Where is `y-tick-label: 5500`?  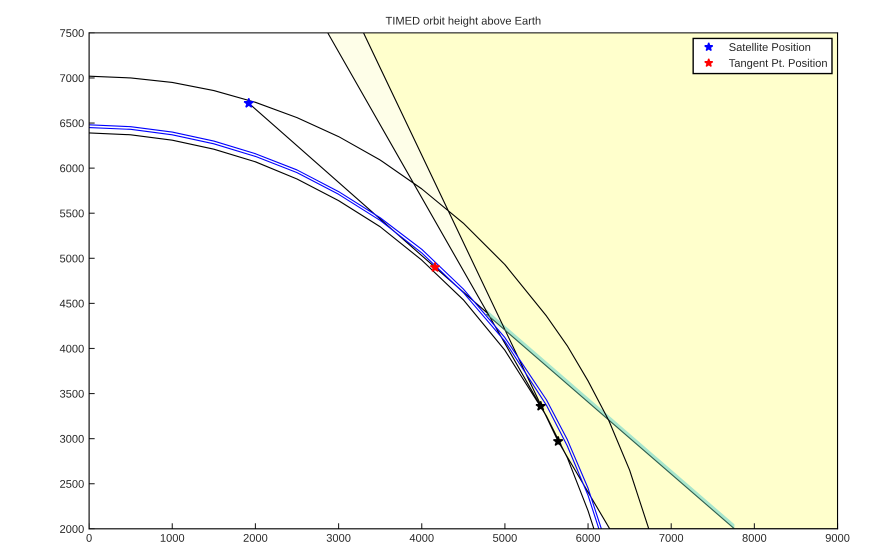 y-tick-label: 5500 is located at coordinates (72, 213).